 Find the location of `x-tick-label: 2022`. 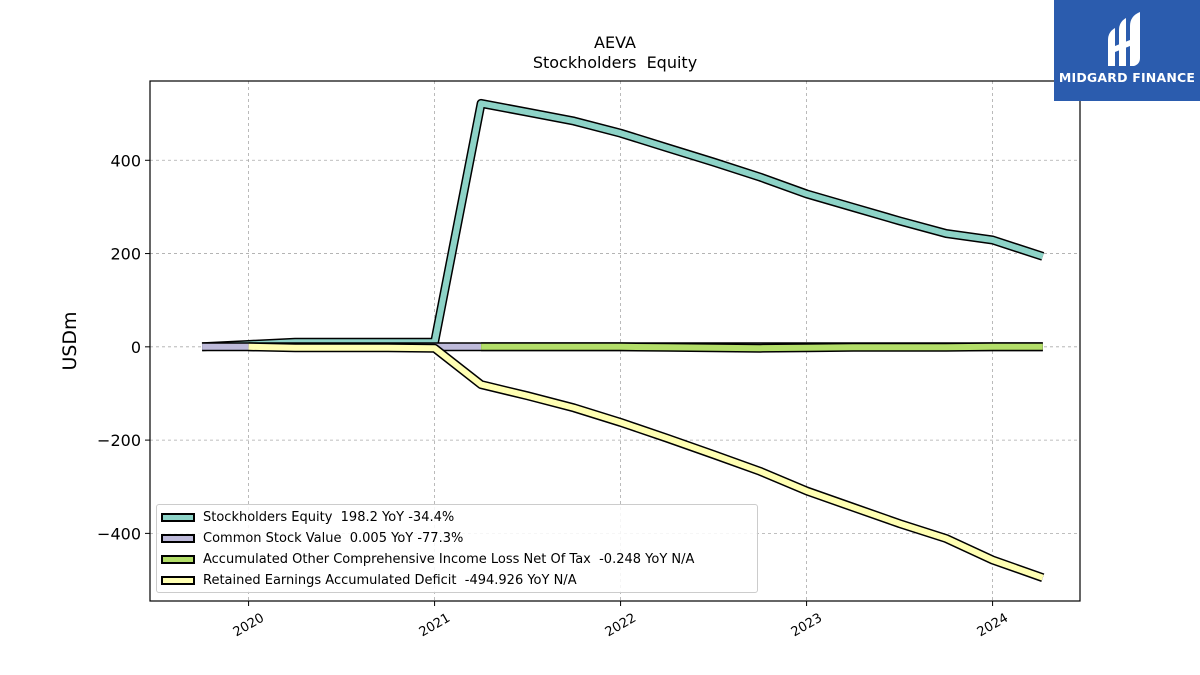

x-tick-label: 2022 is located at coordinates (621, 626).